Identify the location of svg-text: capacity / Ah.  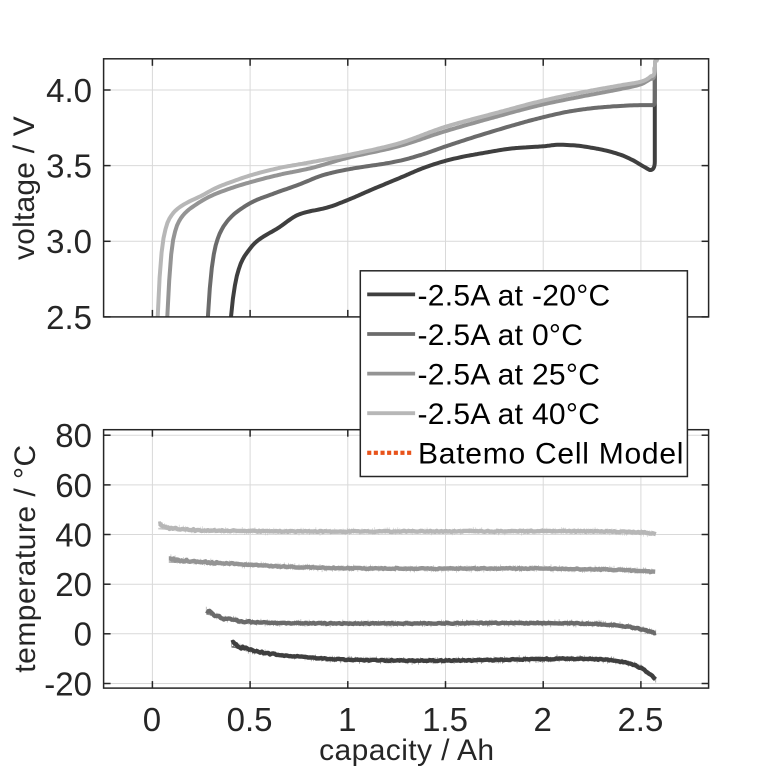
(406, 750).